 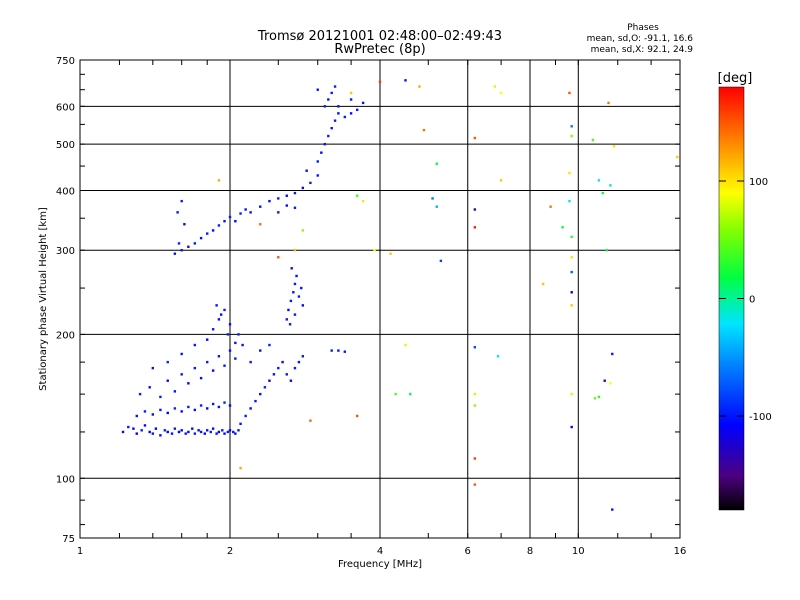 What do you see at coordinates (65, 61) in the screenshot?
I see `y-tick-label: 750` at bounding box center [65, 61].